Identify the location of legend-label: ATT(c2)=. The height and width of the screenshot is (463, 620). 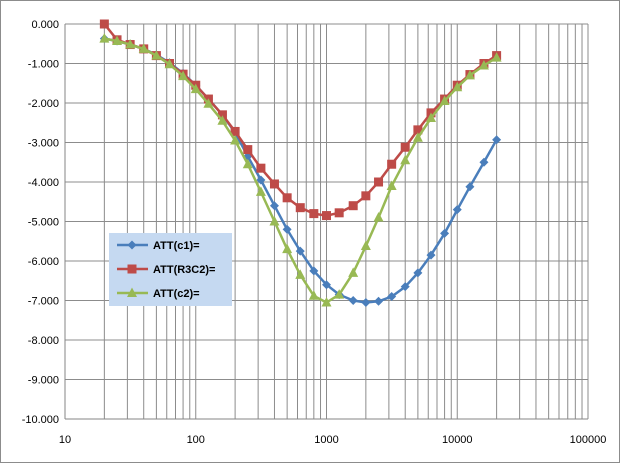
(176, 294).